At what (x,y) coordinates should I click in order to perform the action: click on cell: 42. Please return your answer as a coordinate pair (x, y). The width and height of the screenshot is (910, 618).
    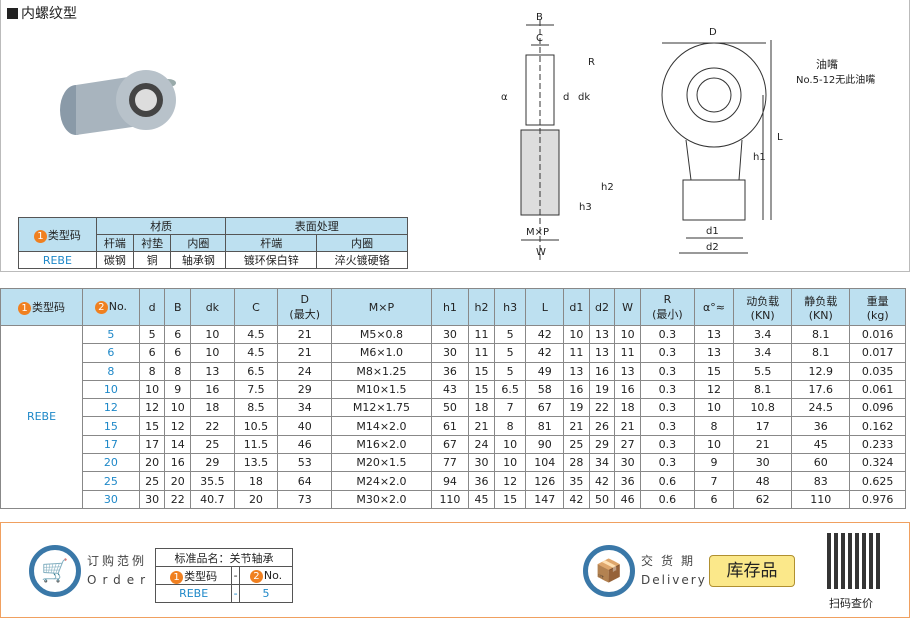
    Looking at the image, I should click on (576, 499).